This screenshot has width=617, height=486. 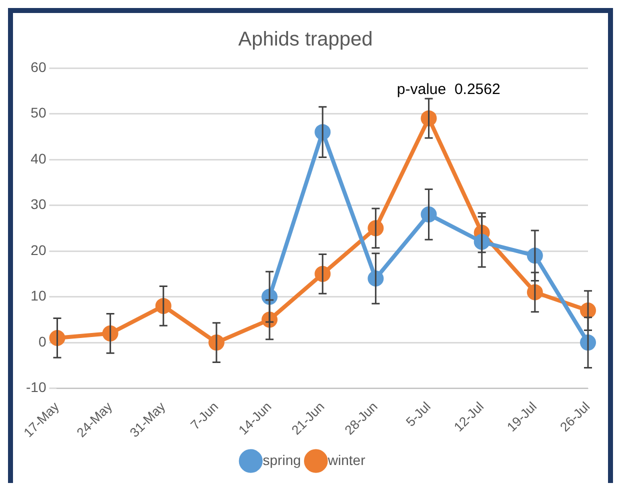 I want to click on y-tick-label: 60, so click(x=38, y=66).